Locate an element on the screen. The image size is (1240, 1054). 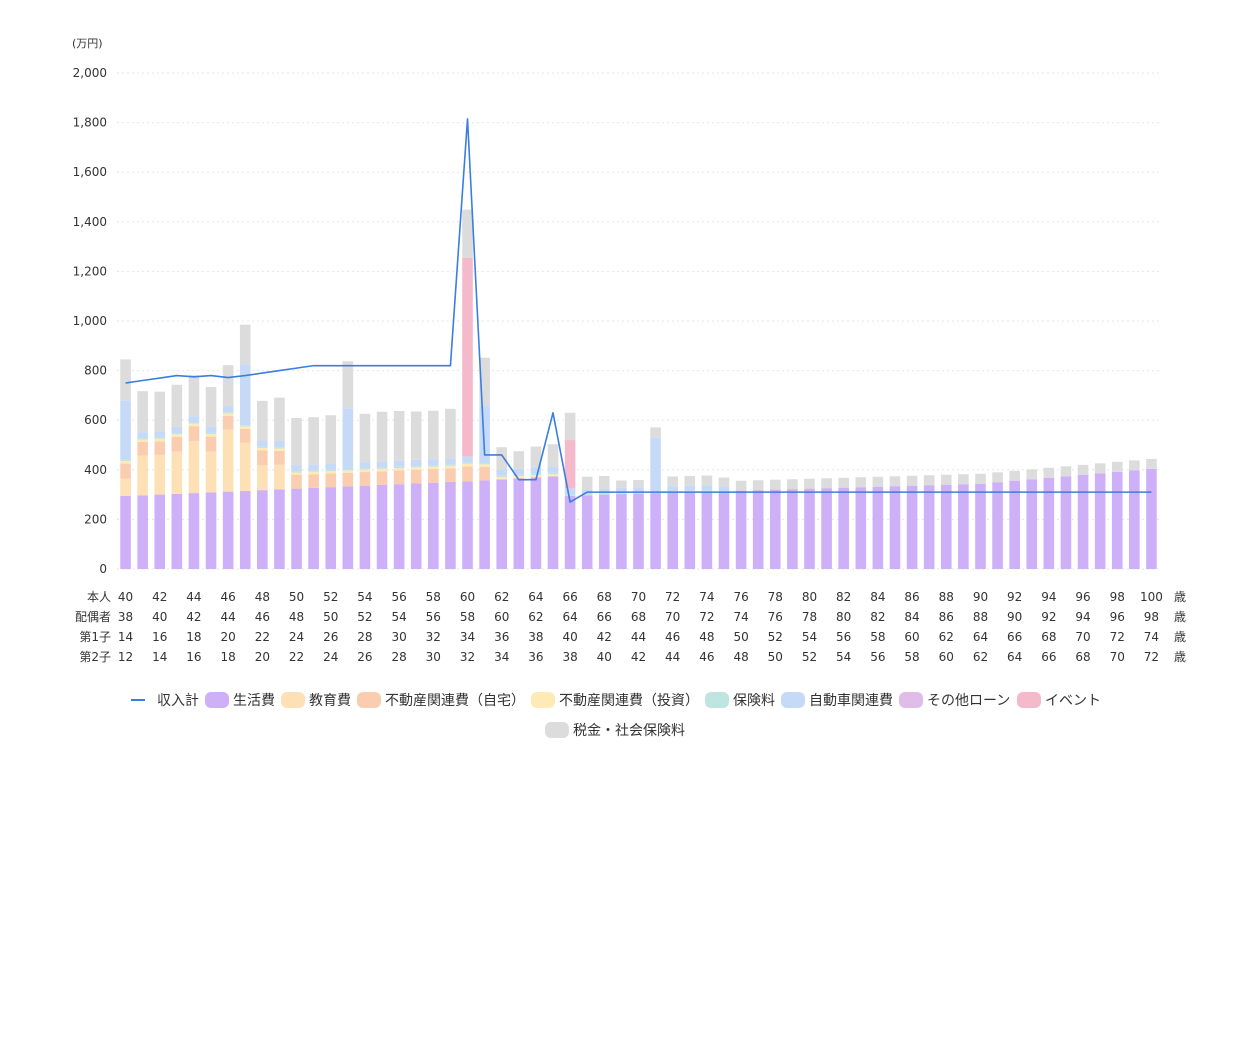
age-tick-0-32: 72 is located at coordinates (672, 597).